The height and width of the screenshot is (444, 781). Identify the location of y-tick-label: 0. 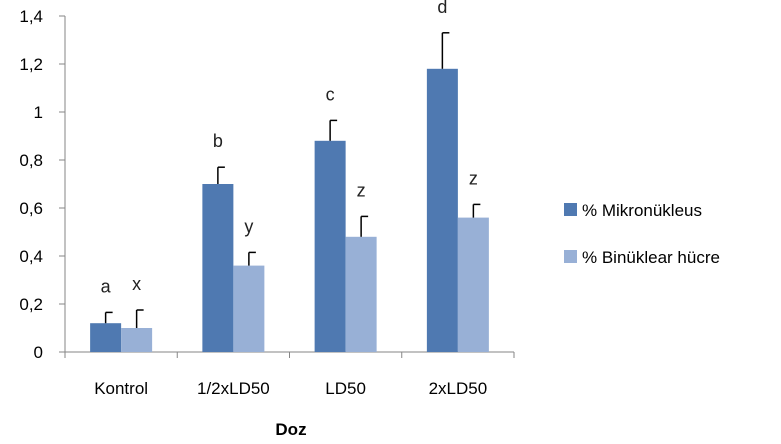
(38, 352).